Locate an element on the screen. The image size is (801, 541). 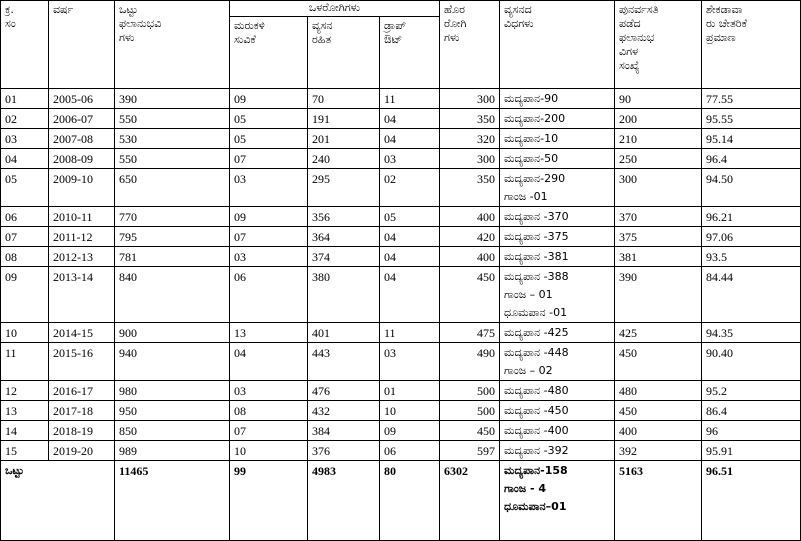
total-cell-totals-label: ಒಟ್ಟು is located at coordinates (57, 500).